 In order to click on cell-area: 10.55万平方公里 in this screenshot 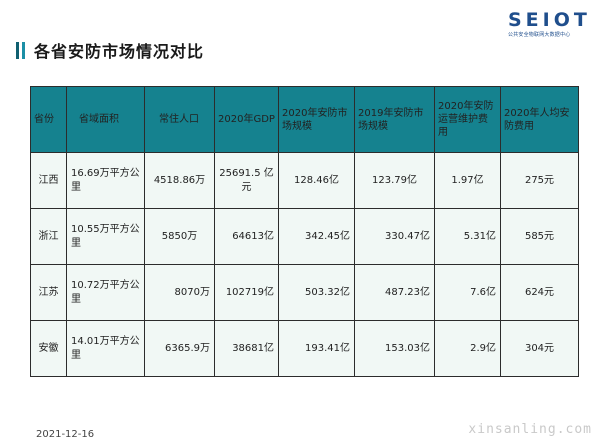, I will do `click(105, 236)`.